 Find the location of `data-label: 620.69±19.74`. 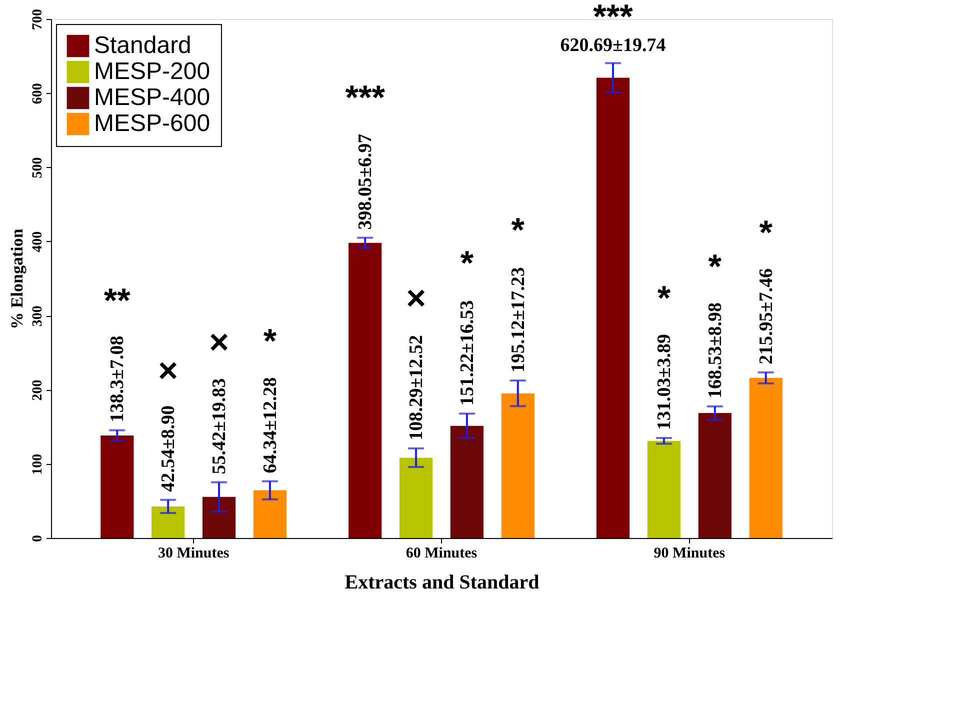

data-label: 620.69±19.74 is located at coordinates (613, 45).